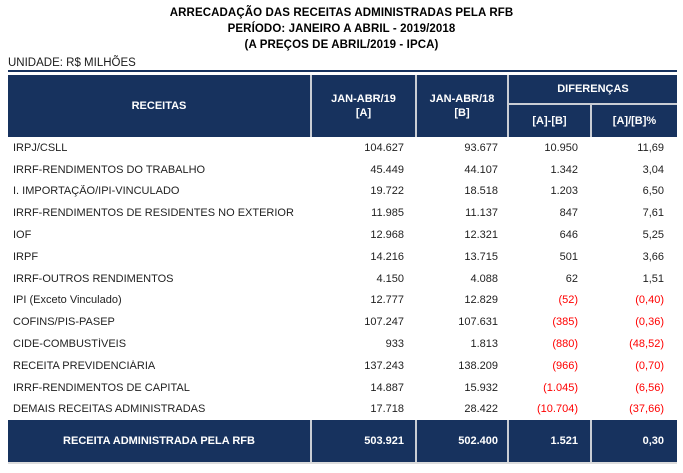 The height and width of the screenshot is (473, 683). I want to click on cell-value-diff: 847, so click(568, 213).